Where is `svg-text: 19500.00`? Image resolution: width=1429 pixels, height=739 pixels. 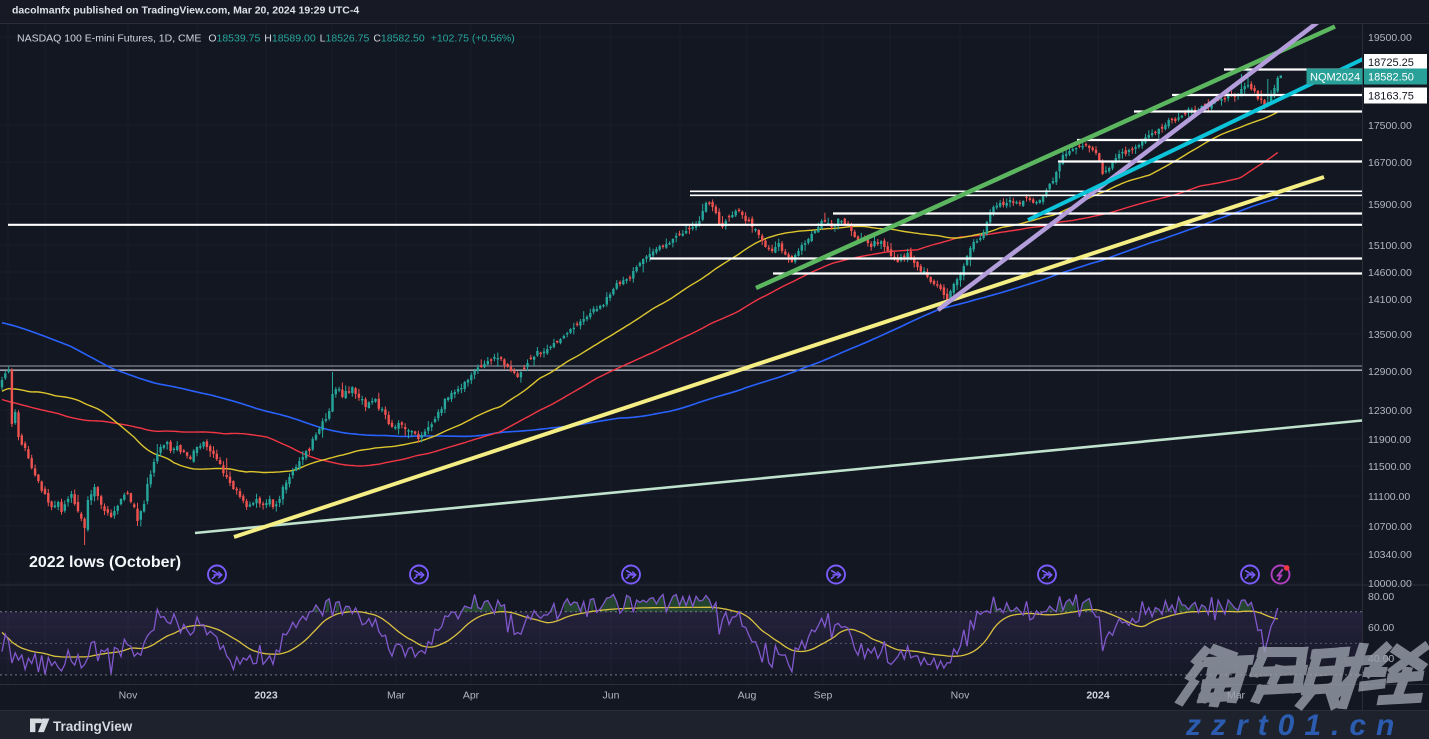 svg-text: 19500.00 is located at coordinates (1390, 38).